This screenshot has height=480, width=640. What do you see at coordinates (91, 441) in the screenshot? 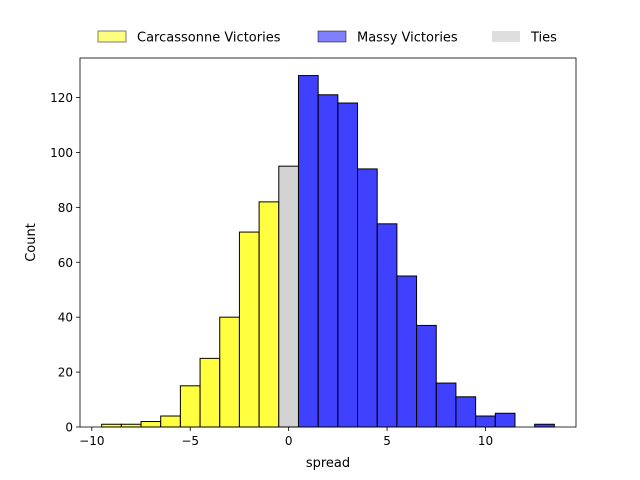
I see `x-tick-label: −10` at bounding box center [91, 441].